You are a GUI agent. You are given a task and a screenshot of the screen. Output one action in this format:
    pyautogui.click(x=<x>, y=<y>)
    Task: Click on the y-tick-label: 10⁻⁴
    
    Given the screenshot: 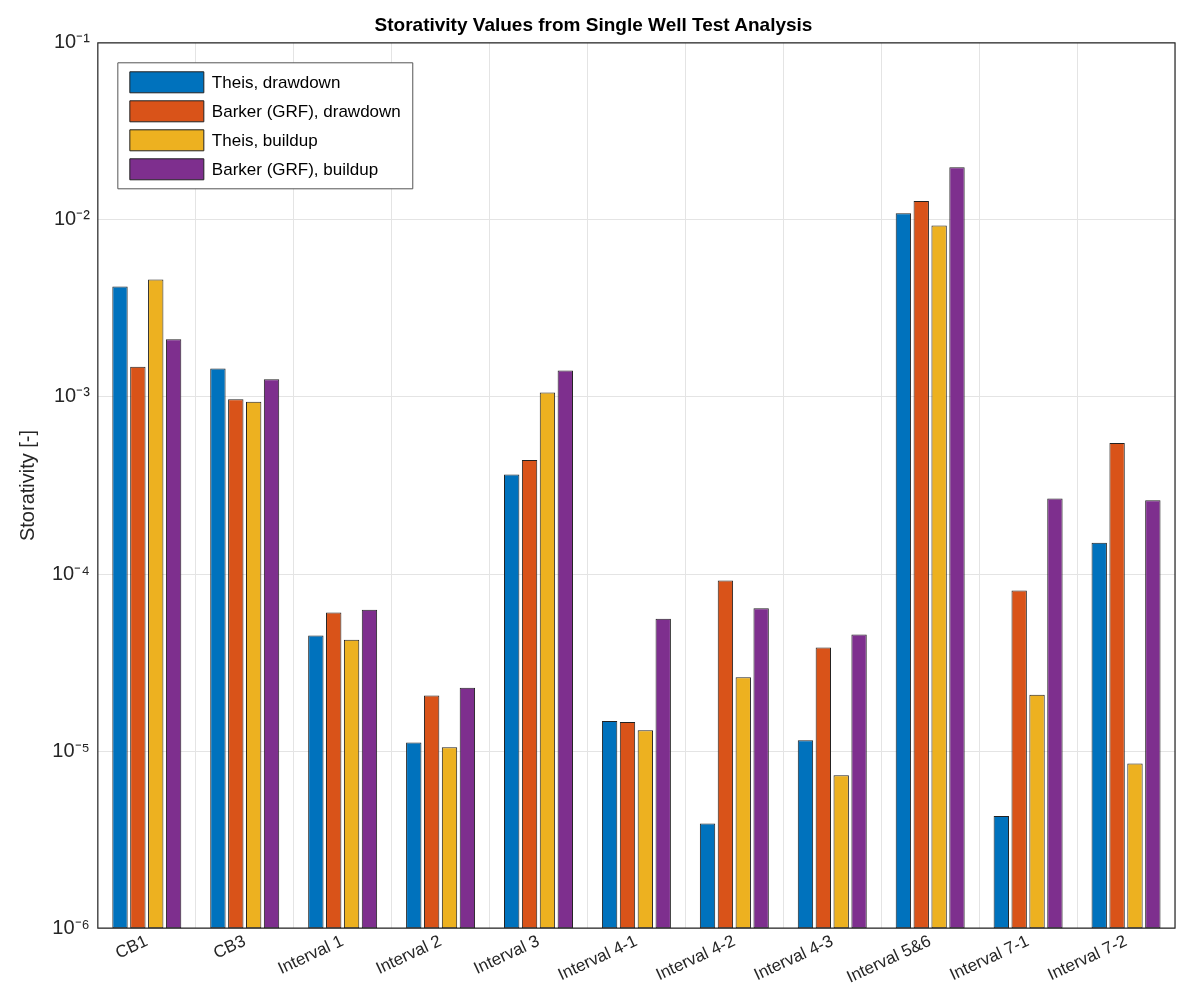 What is the action you would take?
    pyautogui.click(x=71, y=572)
    